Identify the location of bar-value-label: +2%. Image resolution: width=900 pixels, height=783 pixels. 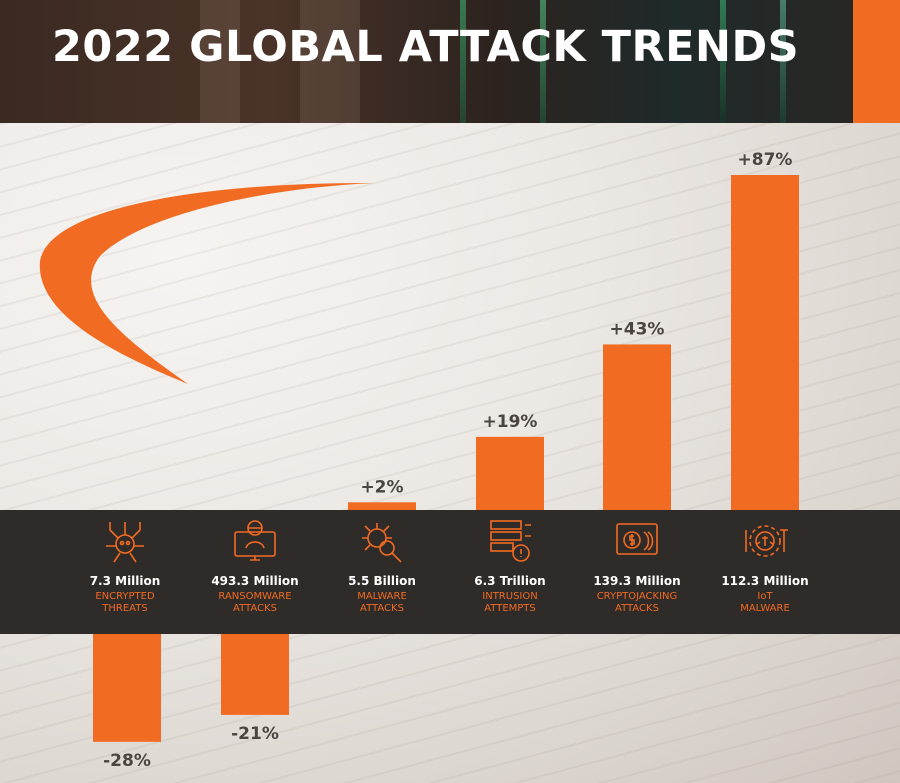
(381, 487).